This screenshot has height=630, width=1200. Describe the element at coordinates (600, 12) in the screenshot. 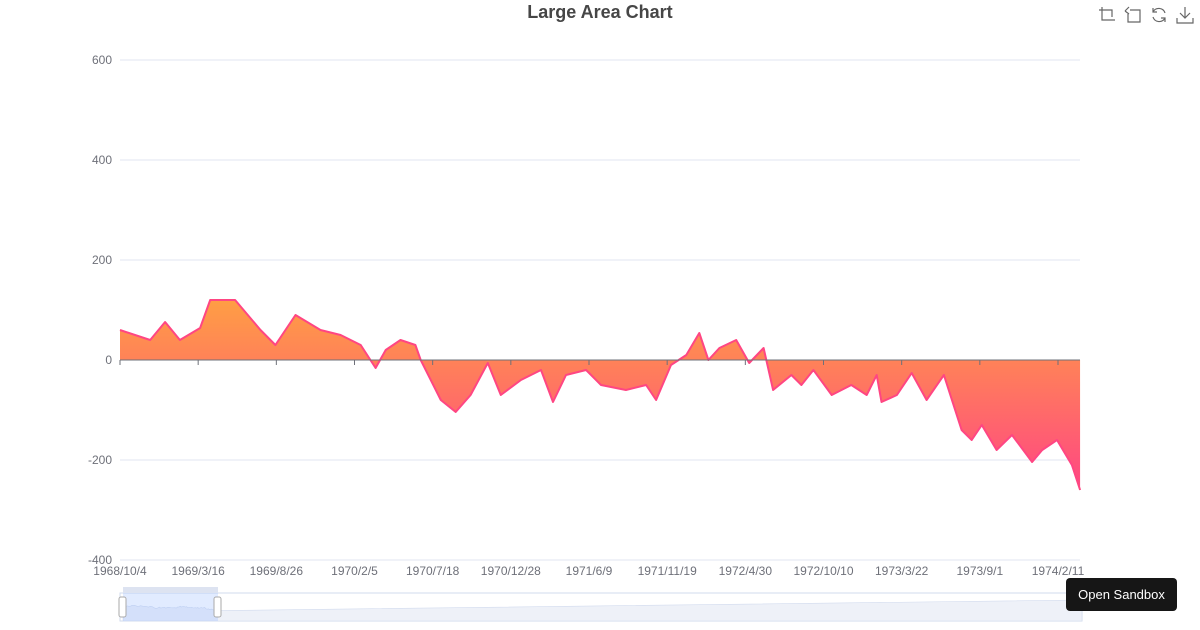

I see `chart-title: Large Area Chart` at that location.